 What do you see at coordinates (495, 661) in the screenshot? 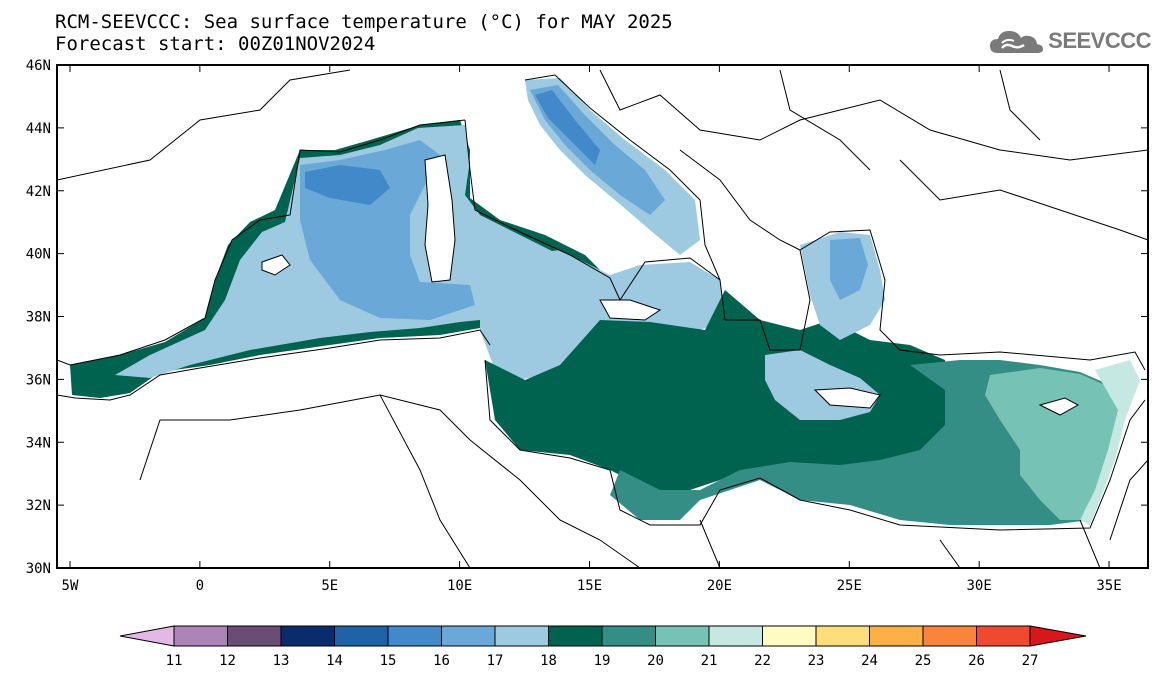
I see `colorbar-label: 17` at bounding box center [495, 661].